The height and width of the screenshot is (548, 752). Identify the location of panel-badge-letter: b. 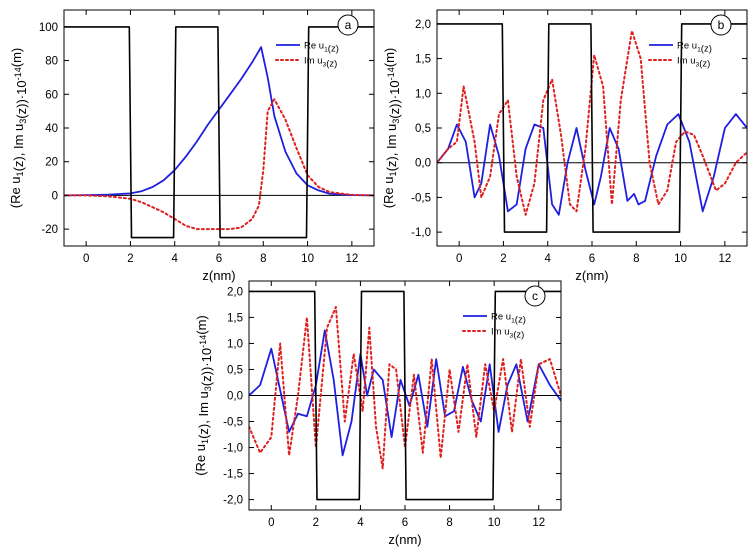
(721, 25).